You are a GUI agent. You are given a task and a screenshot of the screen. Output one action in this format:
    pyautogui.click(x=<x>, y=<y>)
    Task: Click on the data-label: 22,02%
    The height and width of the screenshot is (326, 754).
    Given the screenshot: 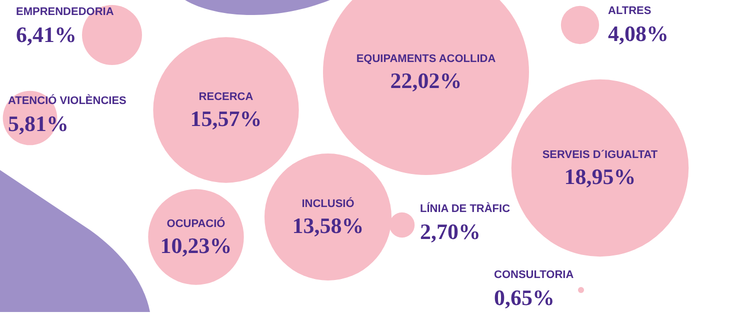 What is the action you would take?
    pyautogui.click(x=426, y=80)
    